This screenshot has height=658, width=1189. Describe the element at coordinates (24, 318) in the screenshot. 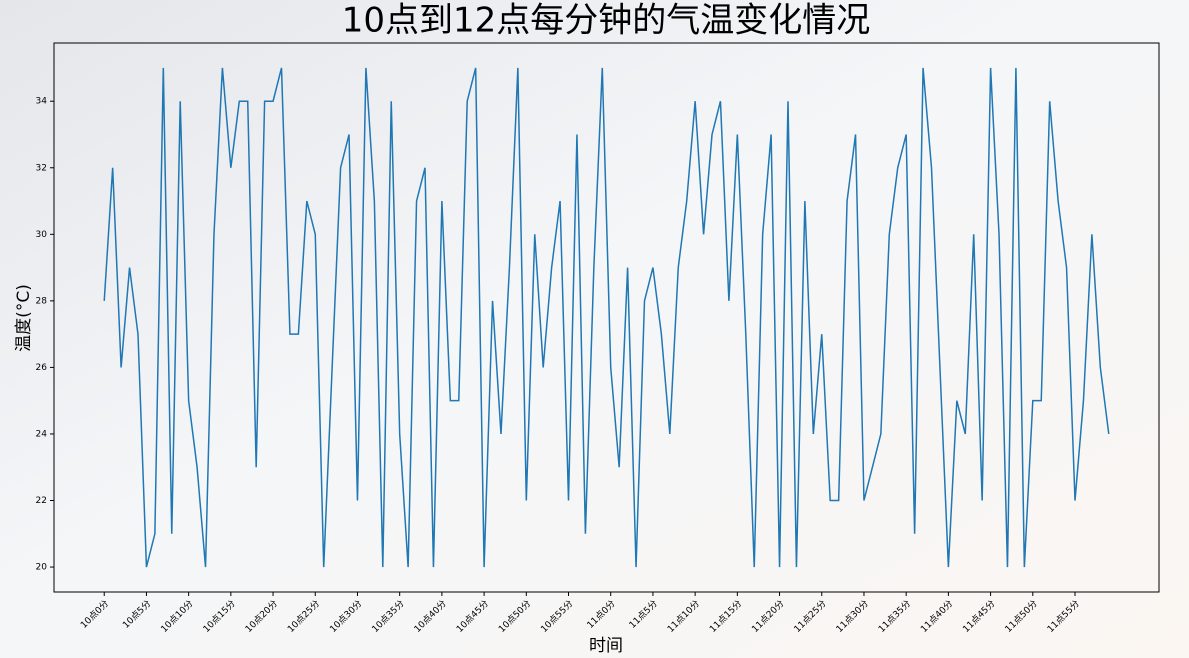

I see `y-axis-label: 温度(°C)` at that location.